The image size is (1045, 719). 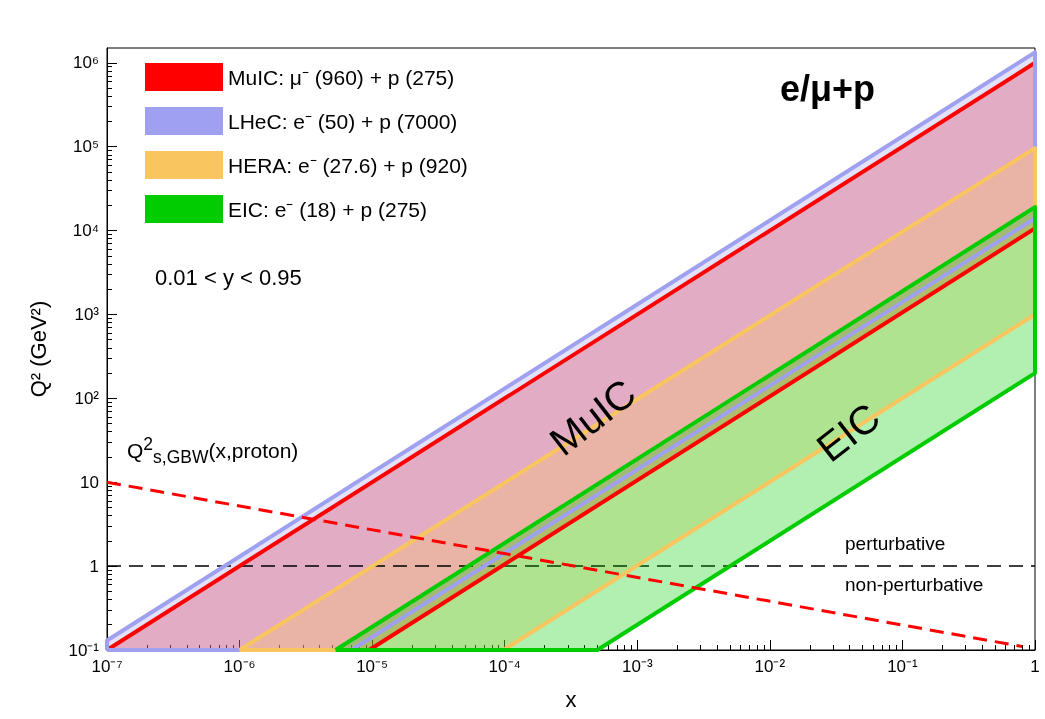 I want to click on x-tick-label: 10⁻⁶, so click(x=239, y=666).